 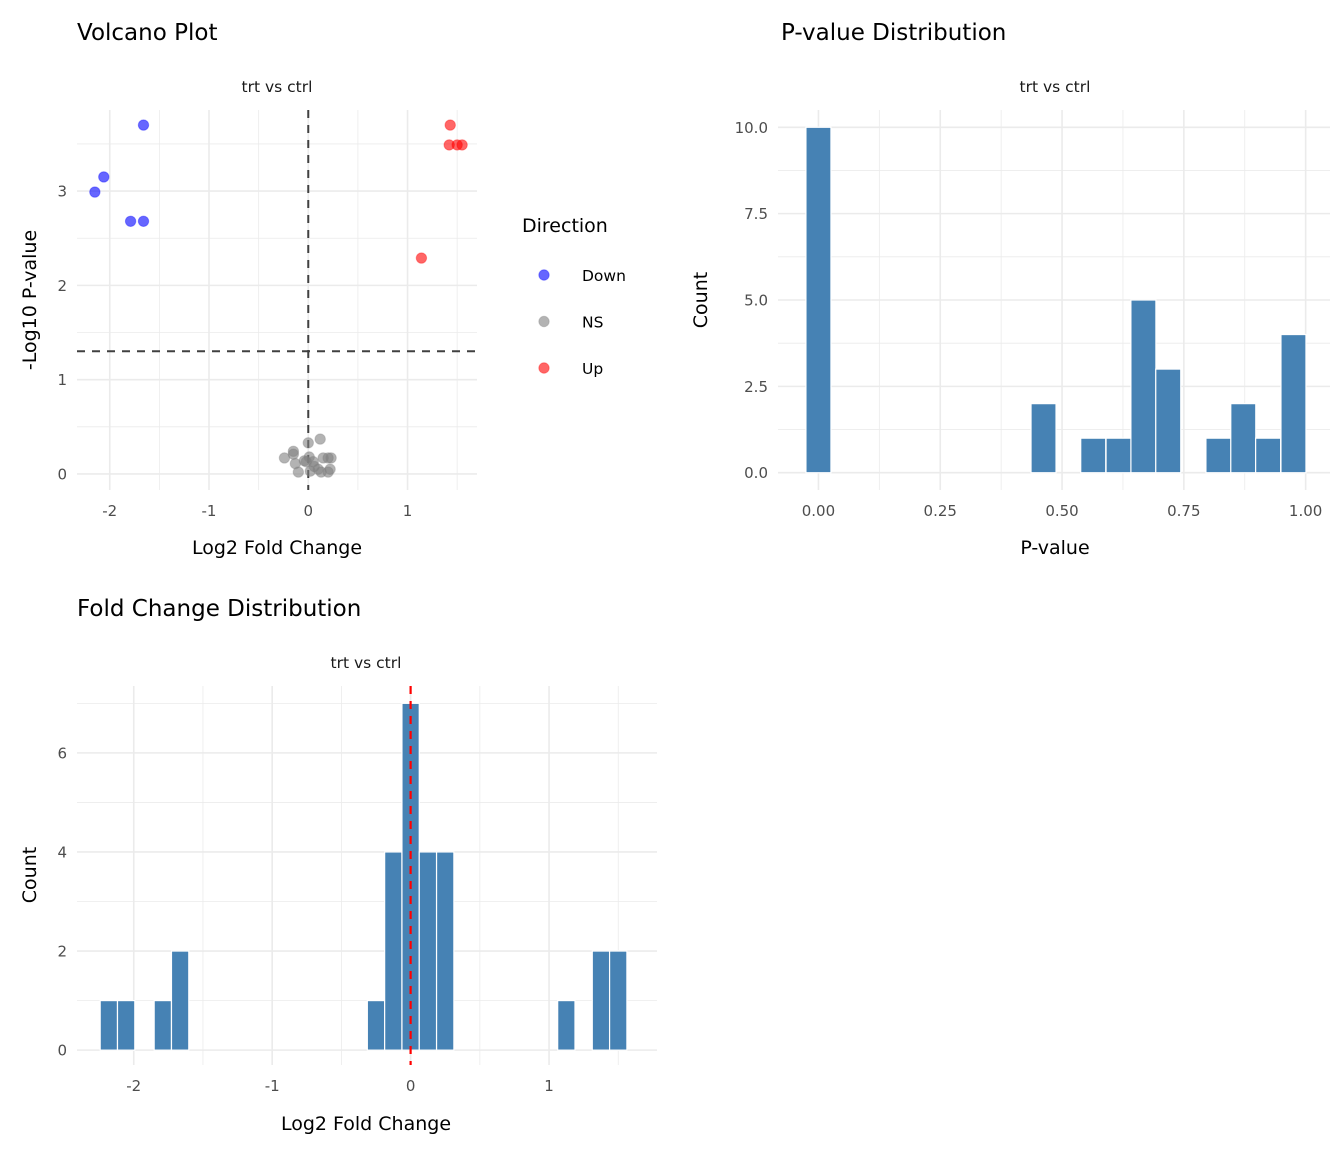 What do you see at coordinates (574, 296) in the screenshot?
I see `volcano-legend: Direction Down NS Up` at bounding box center [574, 296].